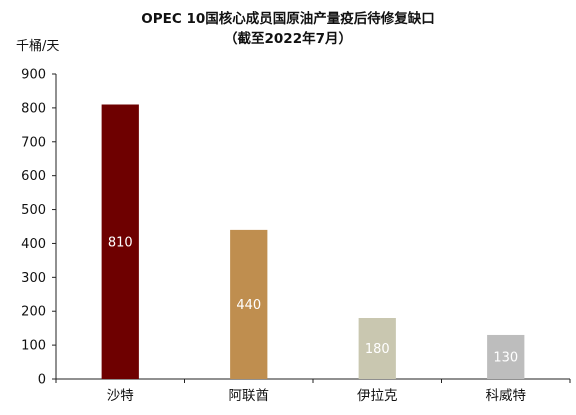  I want to click on y-tick-label: 0, so click(42, 380).